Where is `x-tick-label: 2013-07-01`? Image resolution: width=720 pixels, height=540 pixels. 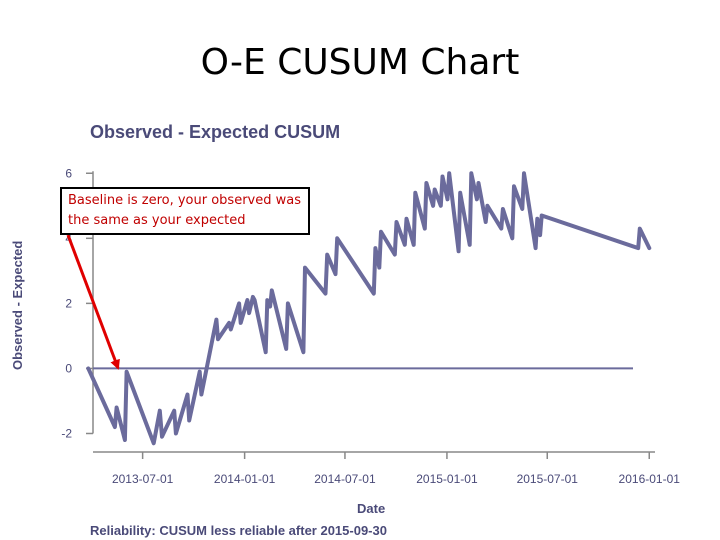
x-tick-label: 2013-07-01 is located at coordinates (143, 479).